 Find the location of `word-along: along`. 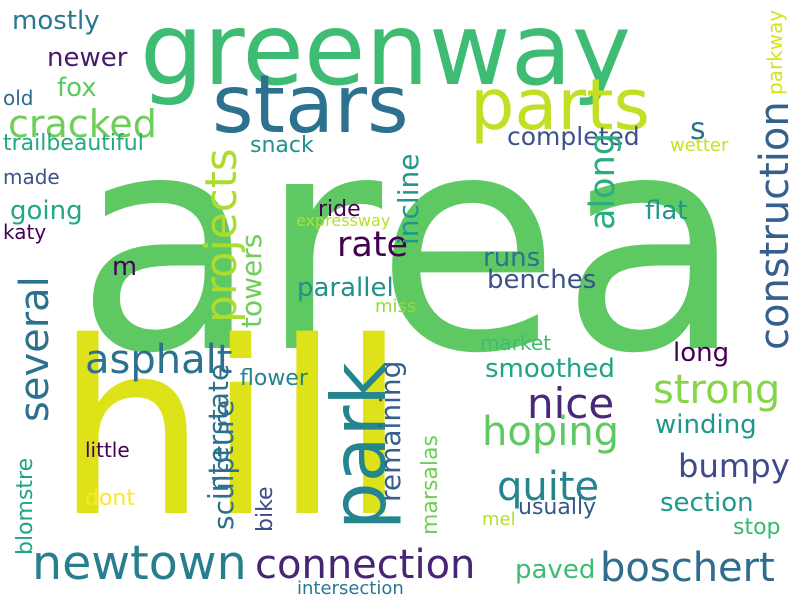

word-along: along is located at coordinates (603, 181).